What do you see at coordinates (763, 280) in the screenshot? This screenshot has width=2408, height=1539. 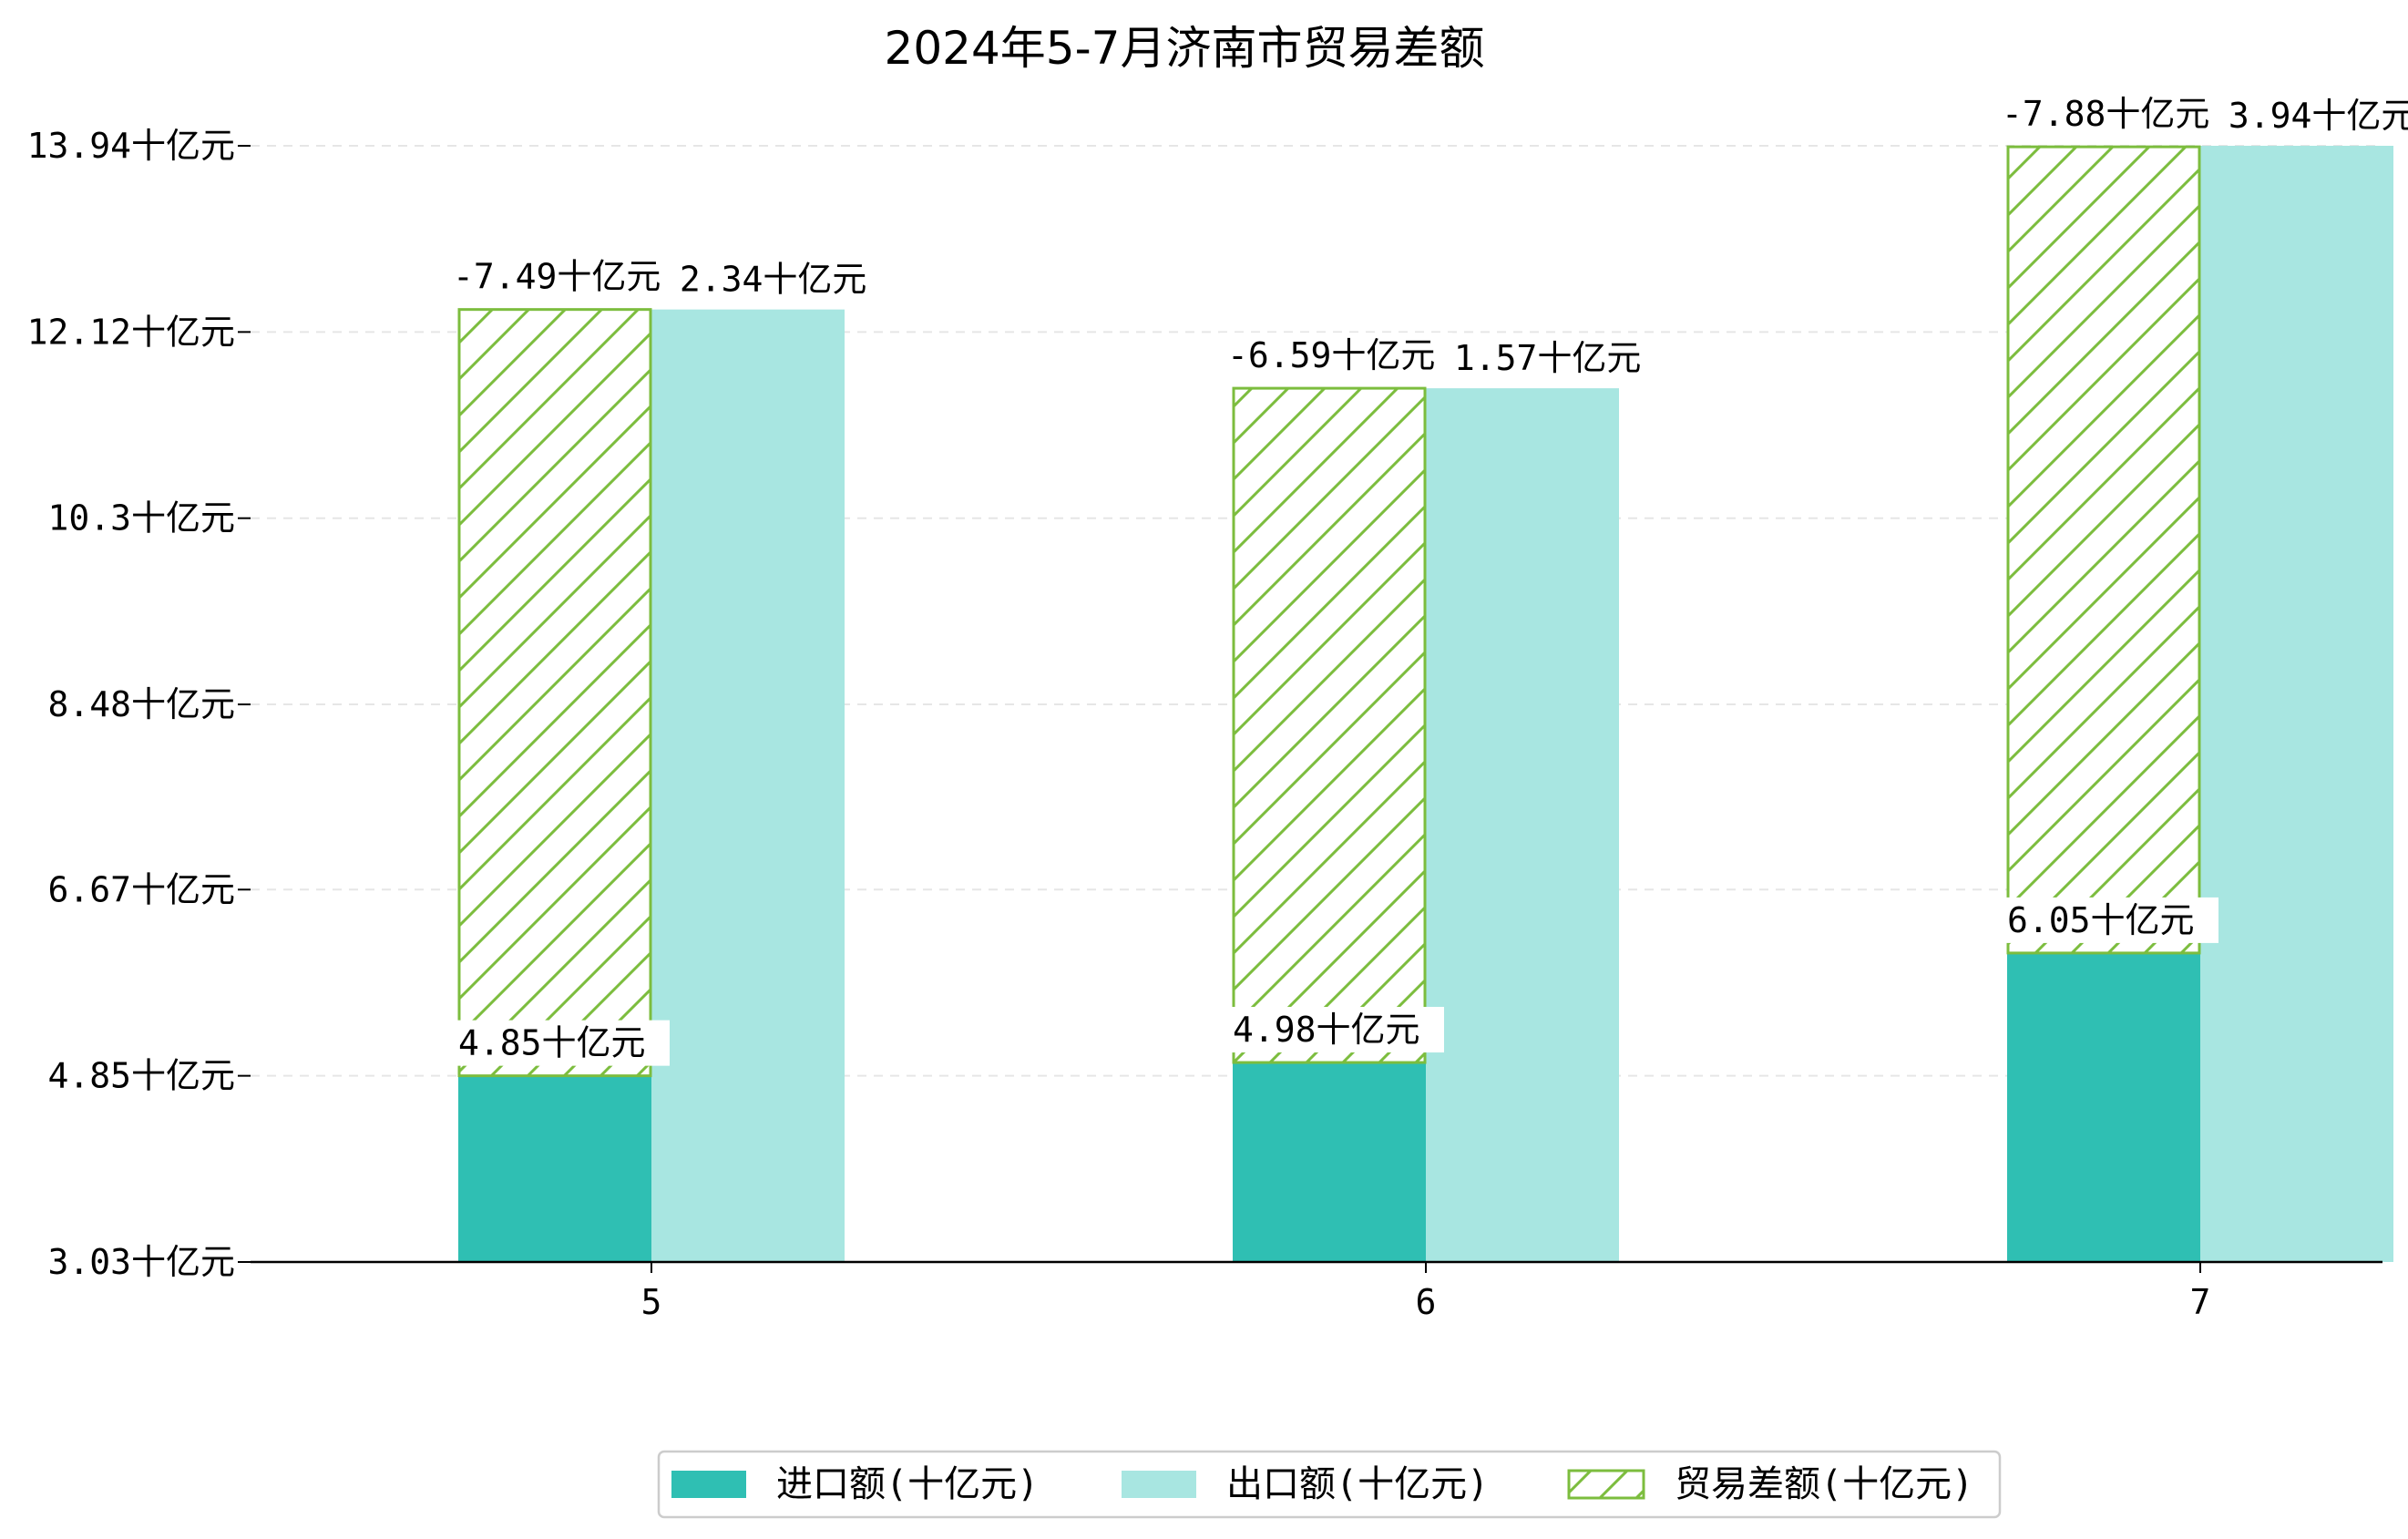 I see `export-value-label: 12.34十亿元` at bounding box center [763, 280].